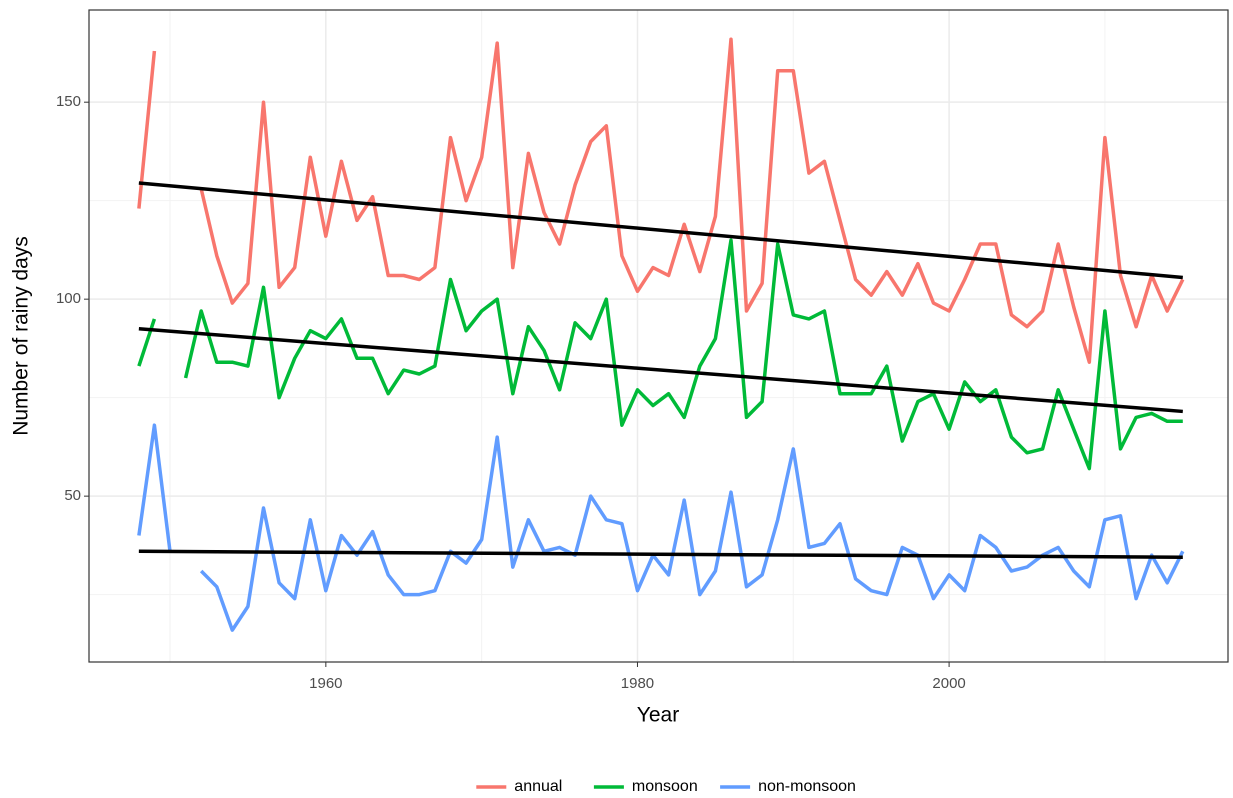  I want to click on legend-label: annual, so click(538, 786).